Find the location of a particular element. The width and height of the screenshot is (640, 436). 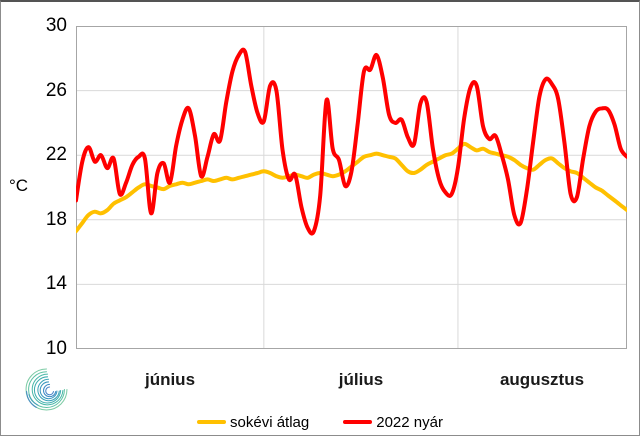

legend: sokévi átlag 2022 nyár is located at coordinates (320, 422).